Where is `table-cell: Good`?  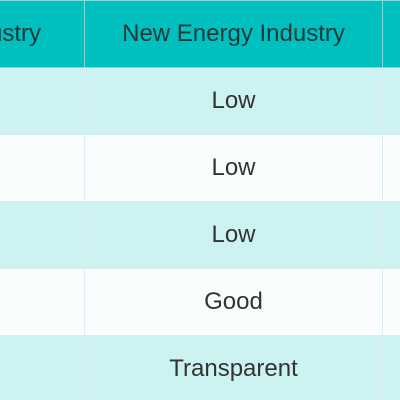 table-cell: Good is located at coordinates (233, 302).